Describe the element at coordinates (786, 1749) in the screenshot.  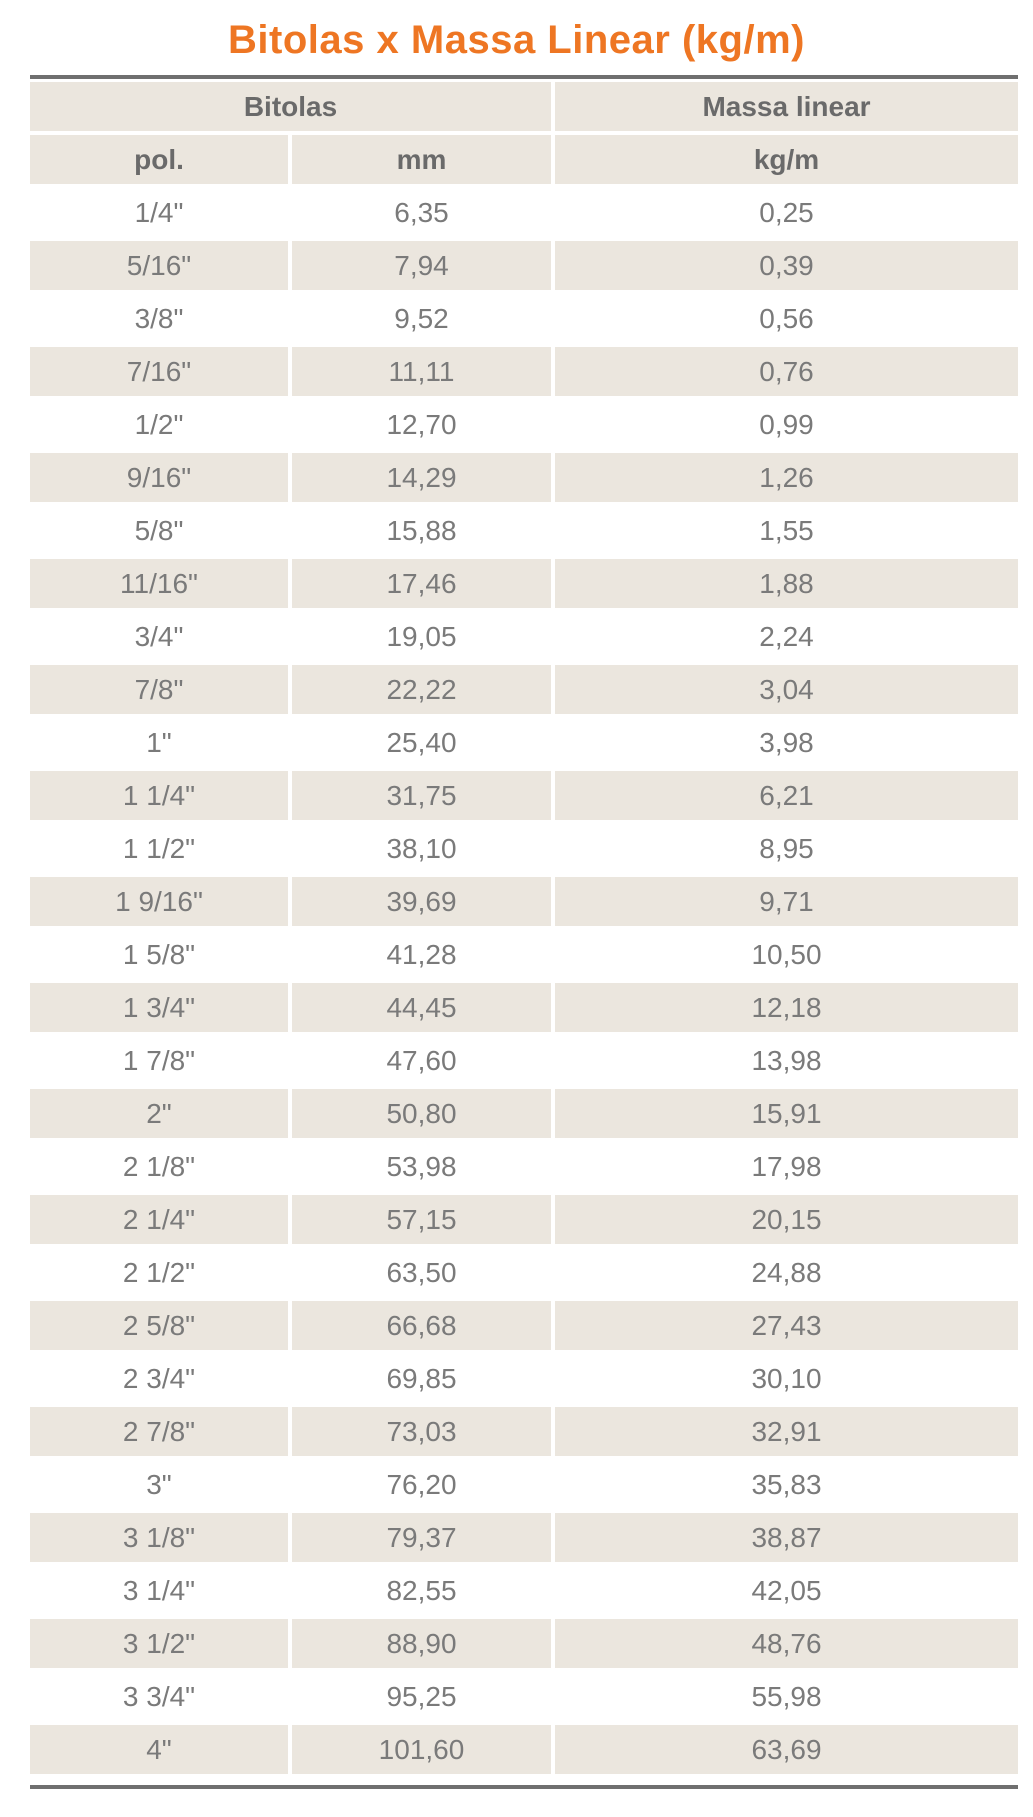
I see `cell-kgm: 63,69` at that location.